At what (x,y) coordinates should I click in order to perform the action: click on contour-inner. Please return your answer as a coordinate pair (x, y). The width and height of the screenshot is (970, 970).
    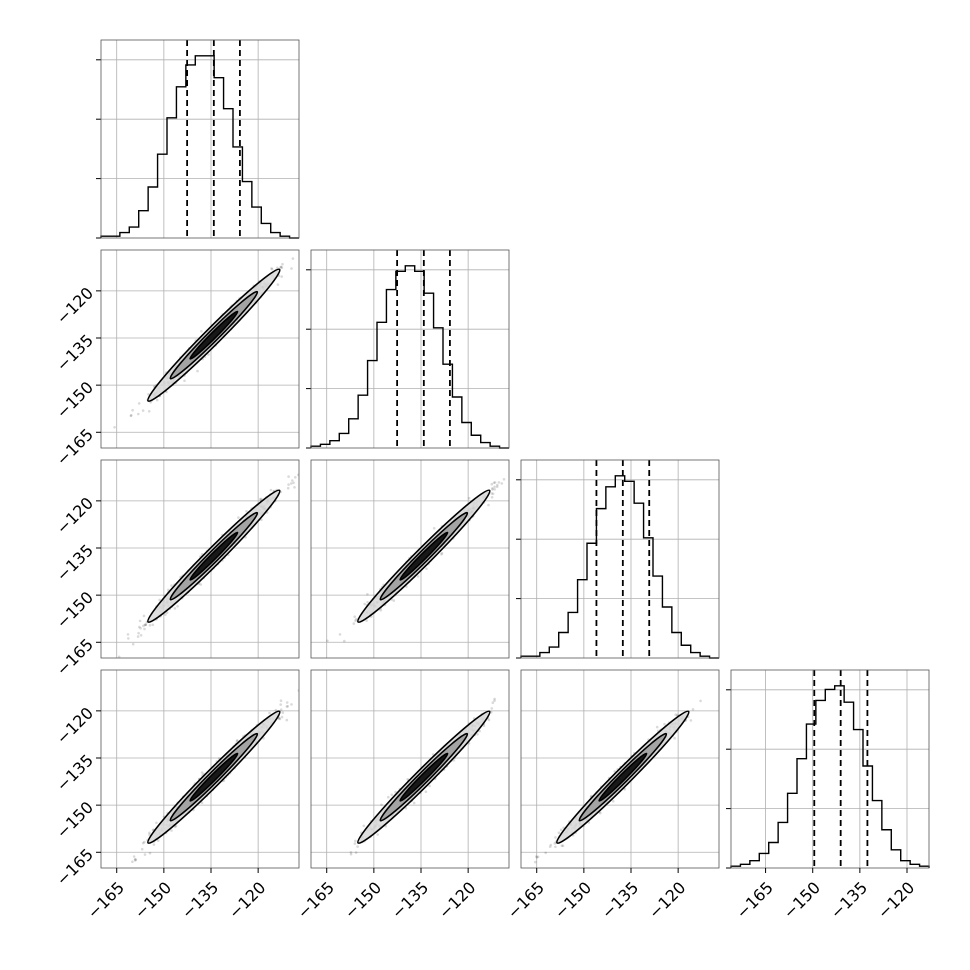
    Looking at the image, I should click on (623, 777).